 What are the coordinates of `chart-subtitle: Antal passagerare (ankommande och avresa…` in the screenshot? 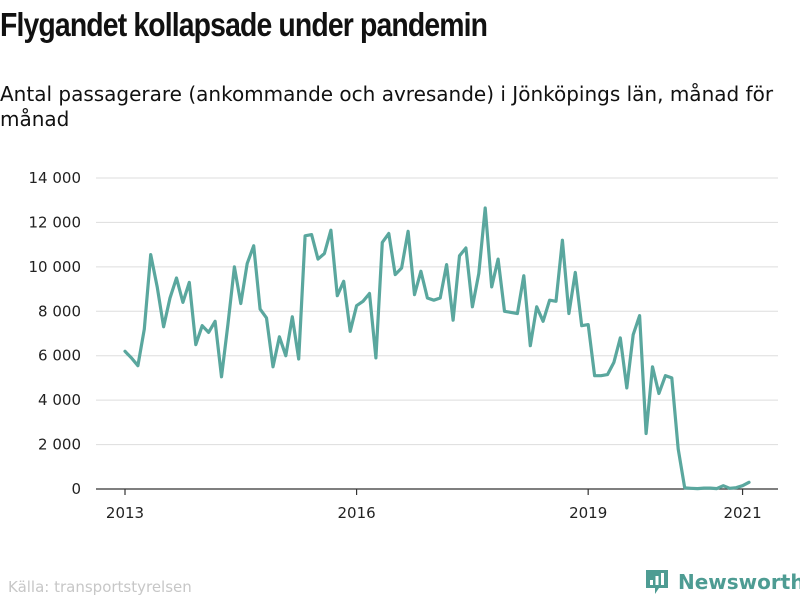 It's located at (387, 106).